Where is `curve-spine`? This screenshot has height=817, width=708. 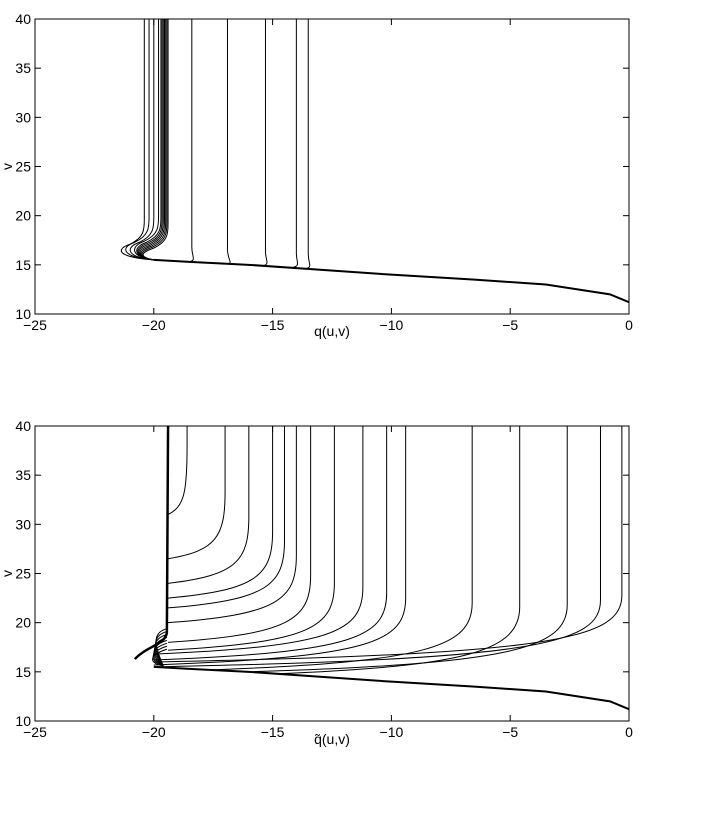
curve-spine is located at coordinates (151, 542).